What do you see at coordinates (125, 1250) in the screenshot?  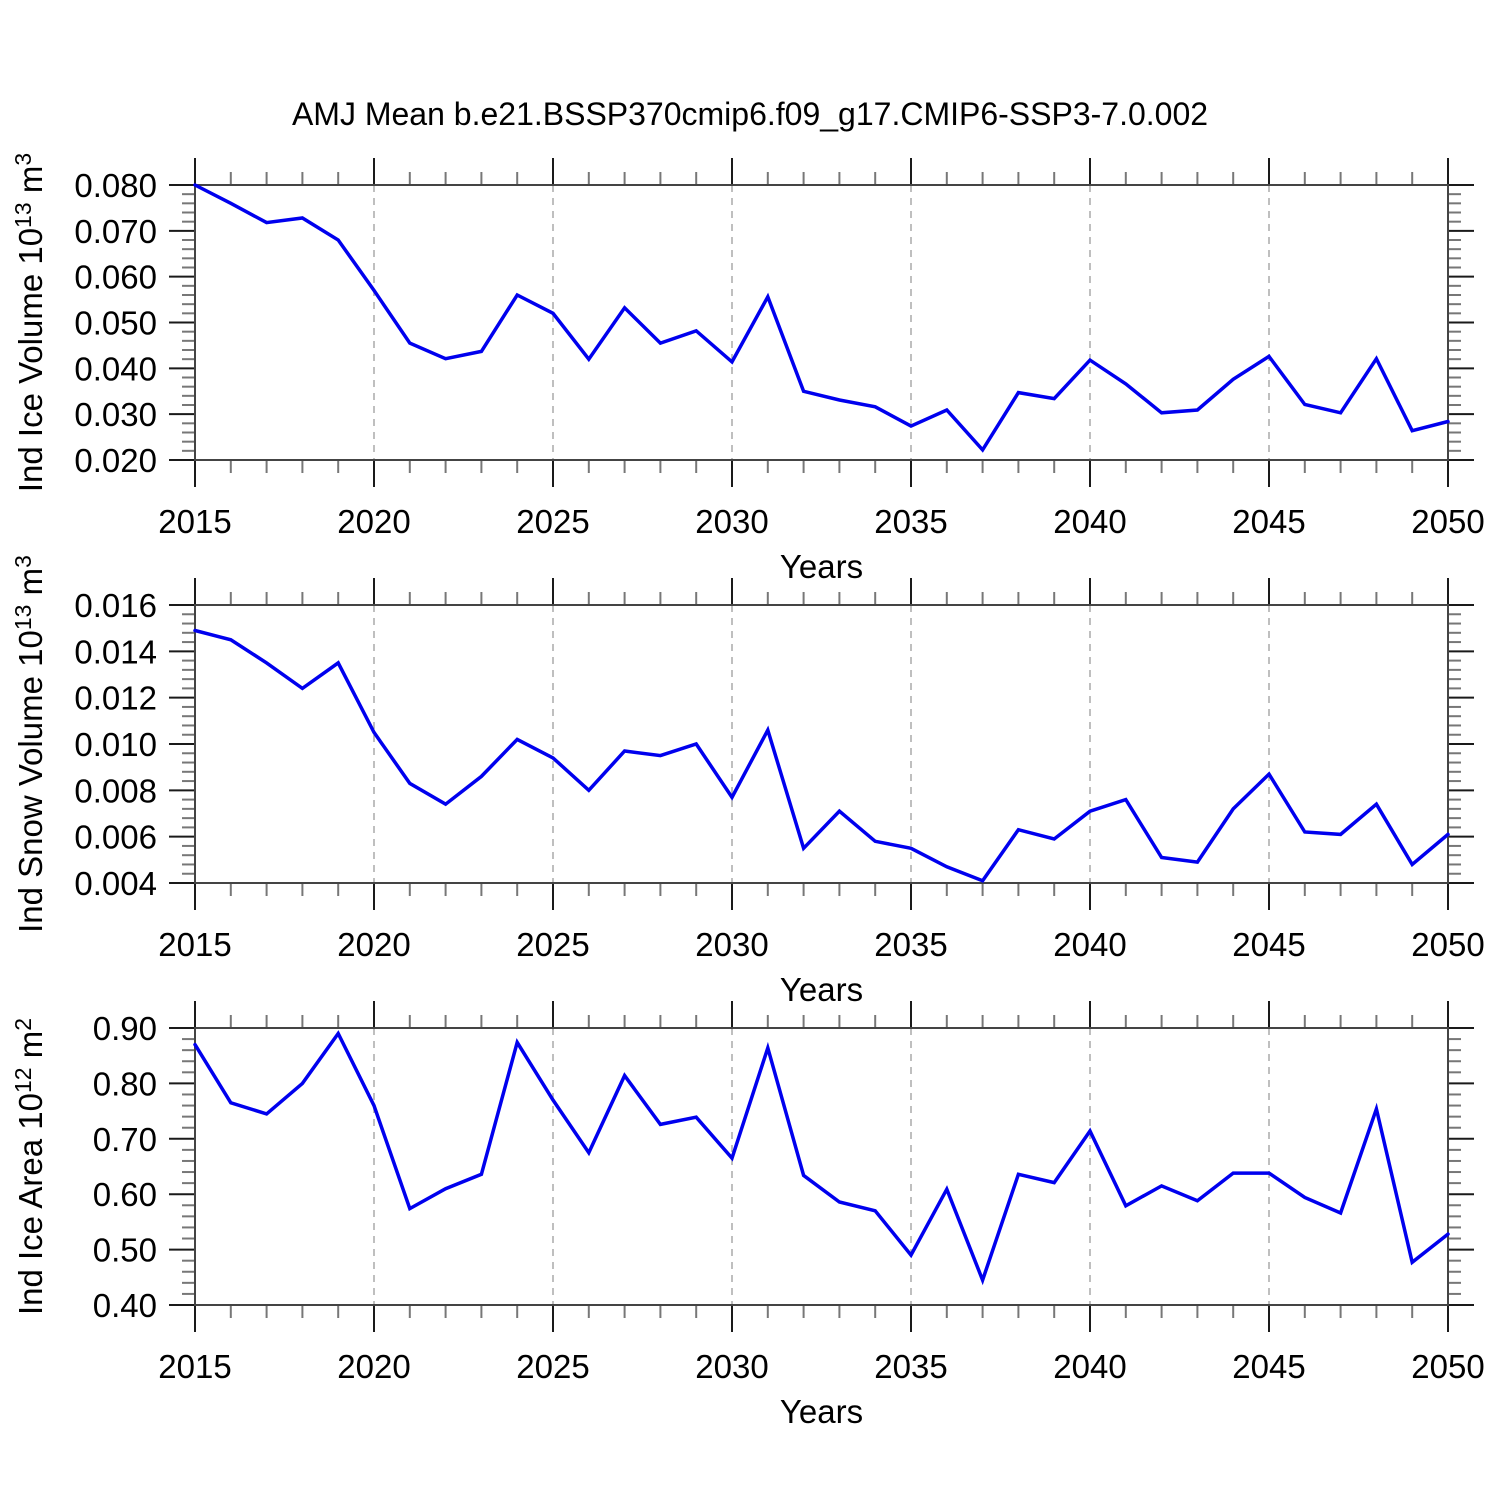 I see `y-tick-label: 0.50` at bounding box center [125, 1250].